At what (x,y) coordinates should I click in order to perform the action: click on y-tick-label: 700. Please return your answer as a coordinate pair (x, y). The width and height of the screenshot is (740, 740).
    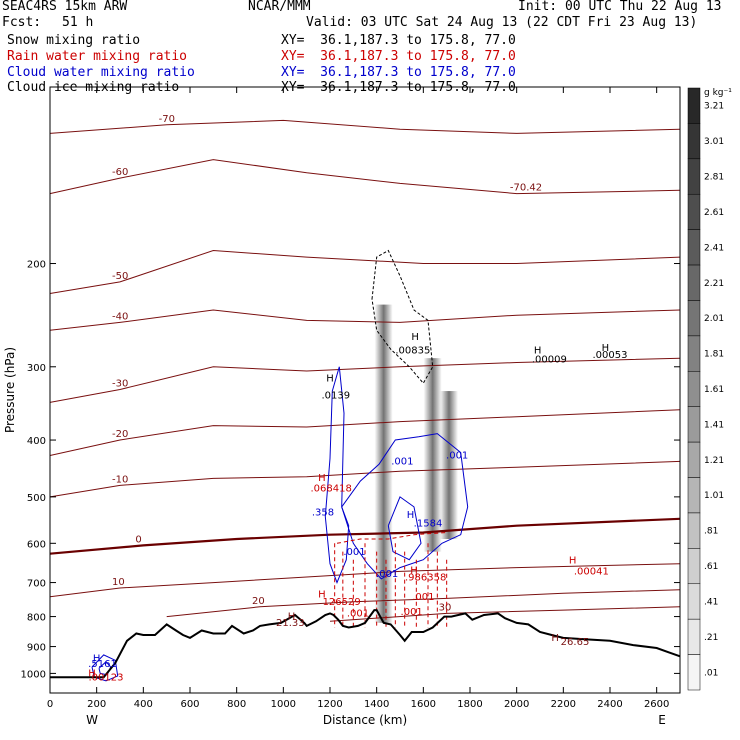
    Looking at the image, I should click on (36, 584).